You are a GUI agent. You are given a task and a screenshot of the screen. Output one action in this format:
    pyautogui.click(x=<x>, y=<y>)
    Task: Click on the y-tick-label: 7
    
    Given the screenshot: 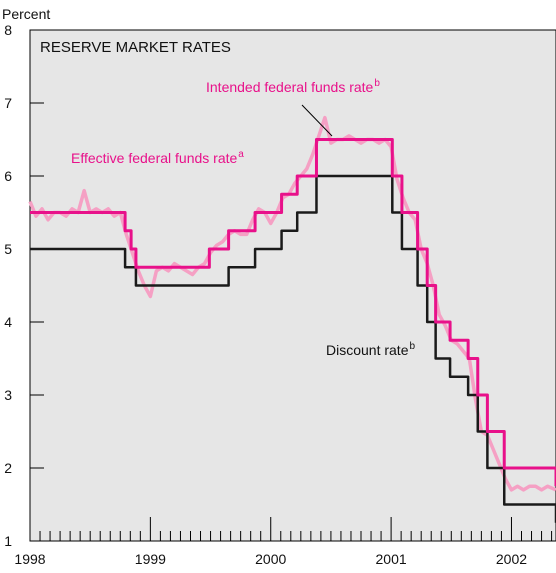 What is the action you would take?
    pyautogui.click(x=8, y=103)
    